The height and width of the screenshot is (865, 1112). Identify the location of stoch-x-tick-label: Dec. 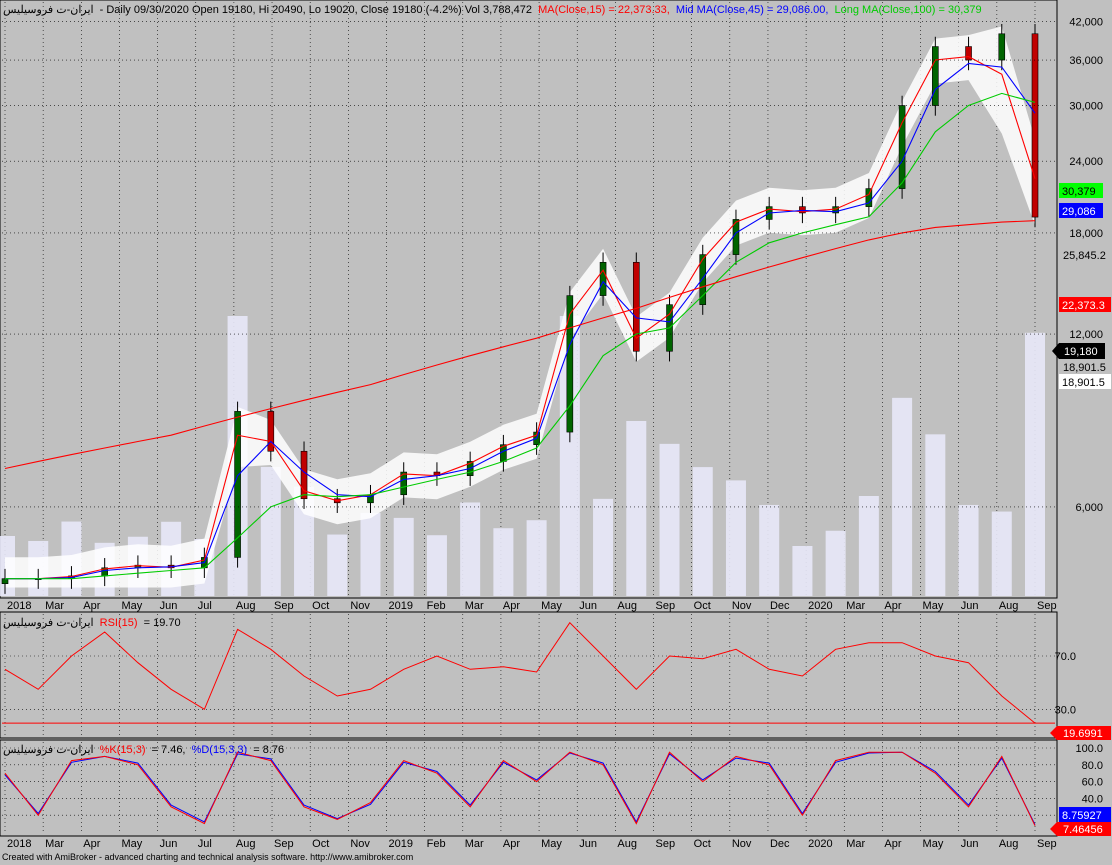
(780, 844).